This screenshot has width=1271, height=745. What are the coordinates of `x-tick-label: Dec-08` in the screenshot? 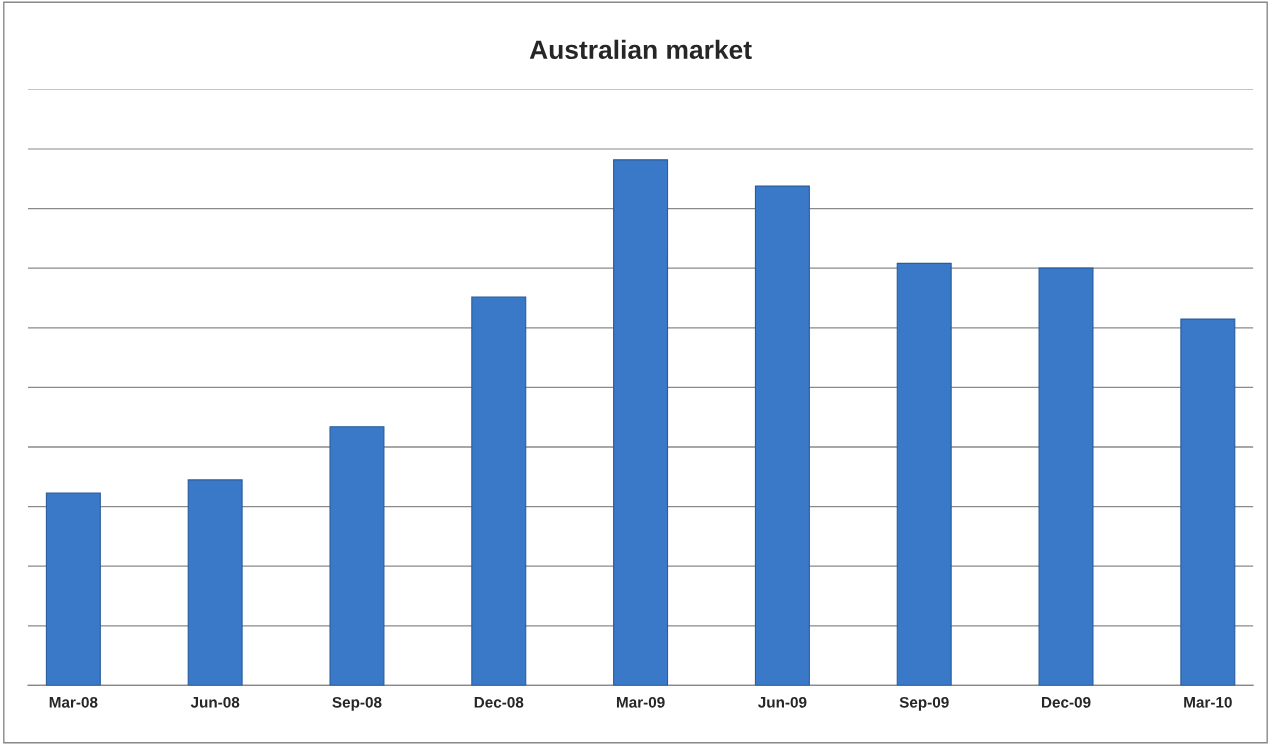 It's located at (499, 702).